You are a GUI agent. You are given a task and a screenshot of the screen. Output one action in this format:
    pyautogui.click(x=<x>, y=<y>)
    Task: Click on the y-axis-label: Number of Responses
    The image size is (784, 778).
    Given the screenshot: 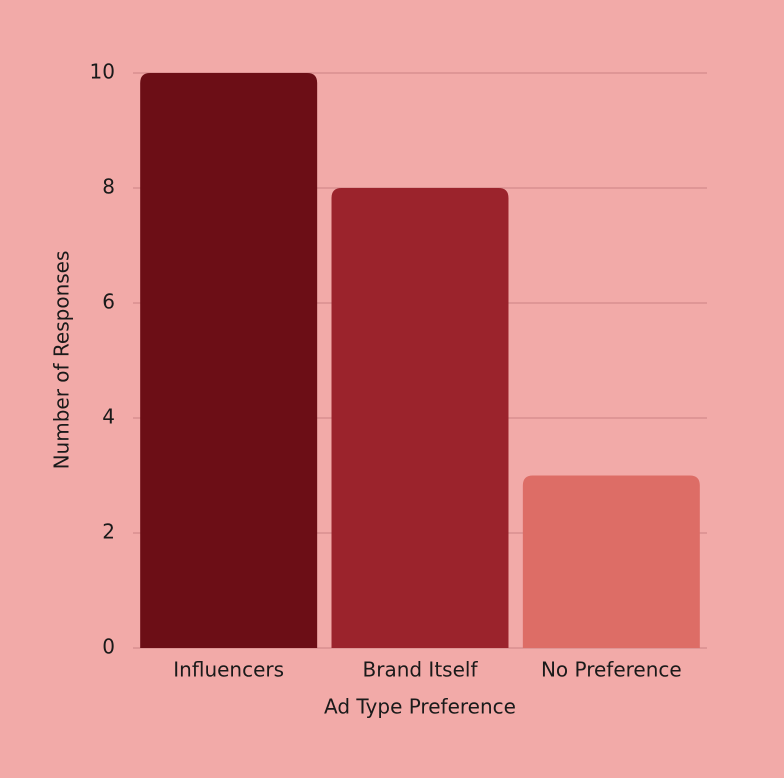 What is the action you would take?
    pyautogui.click(x=62, y=360)
    